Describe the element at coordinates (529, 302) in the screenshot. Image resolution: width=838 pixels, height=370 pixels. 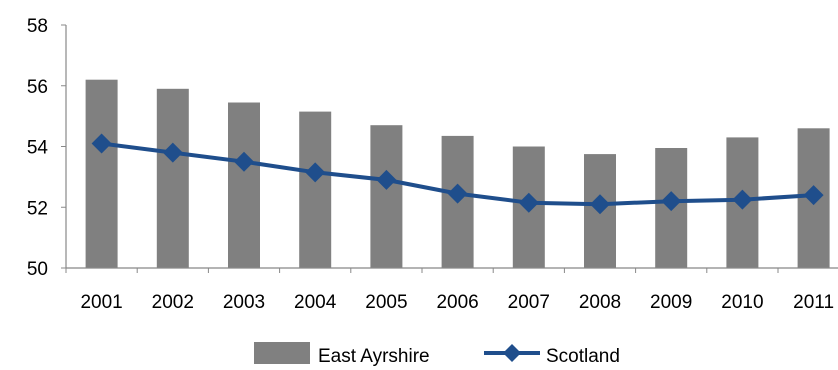
I see `x-tick-label-2007: 2007` at that location.